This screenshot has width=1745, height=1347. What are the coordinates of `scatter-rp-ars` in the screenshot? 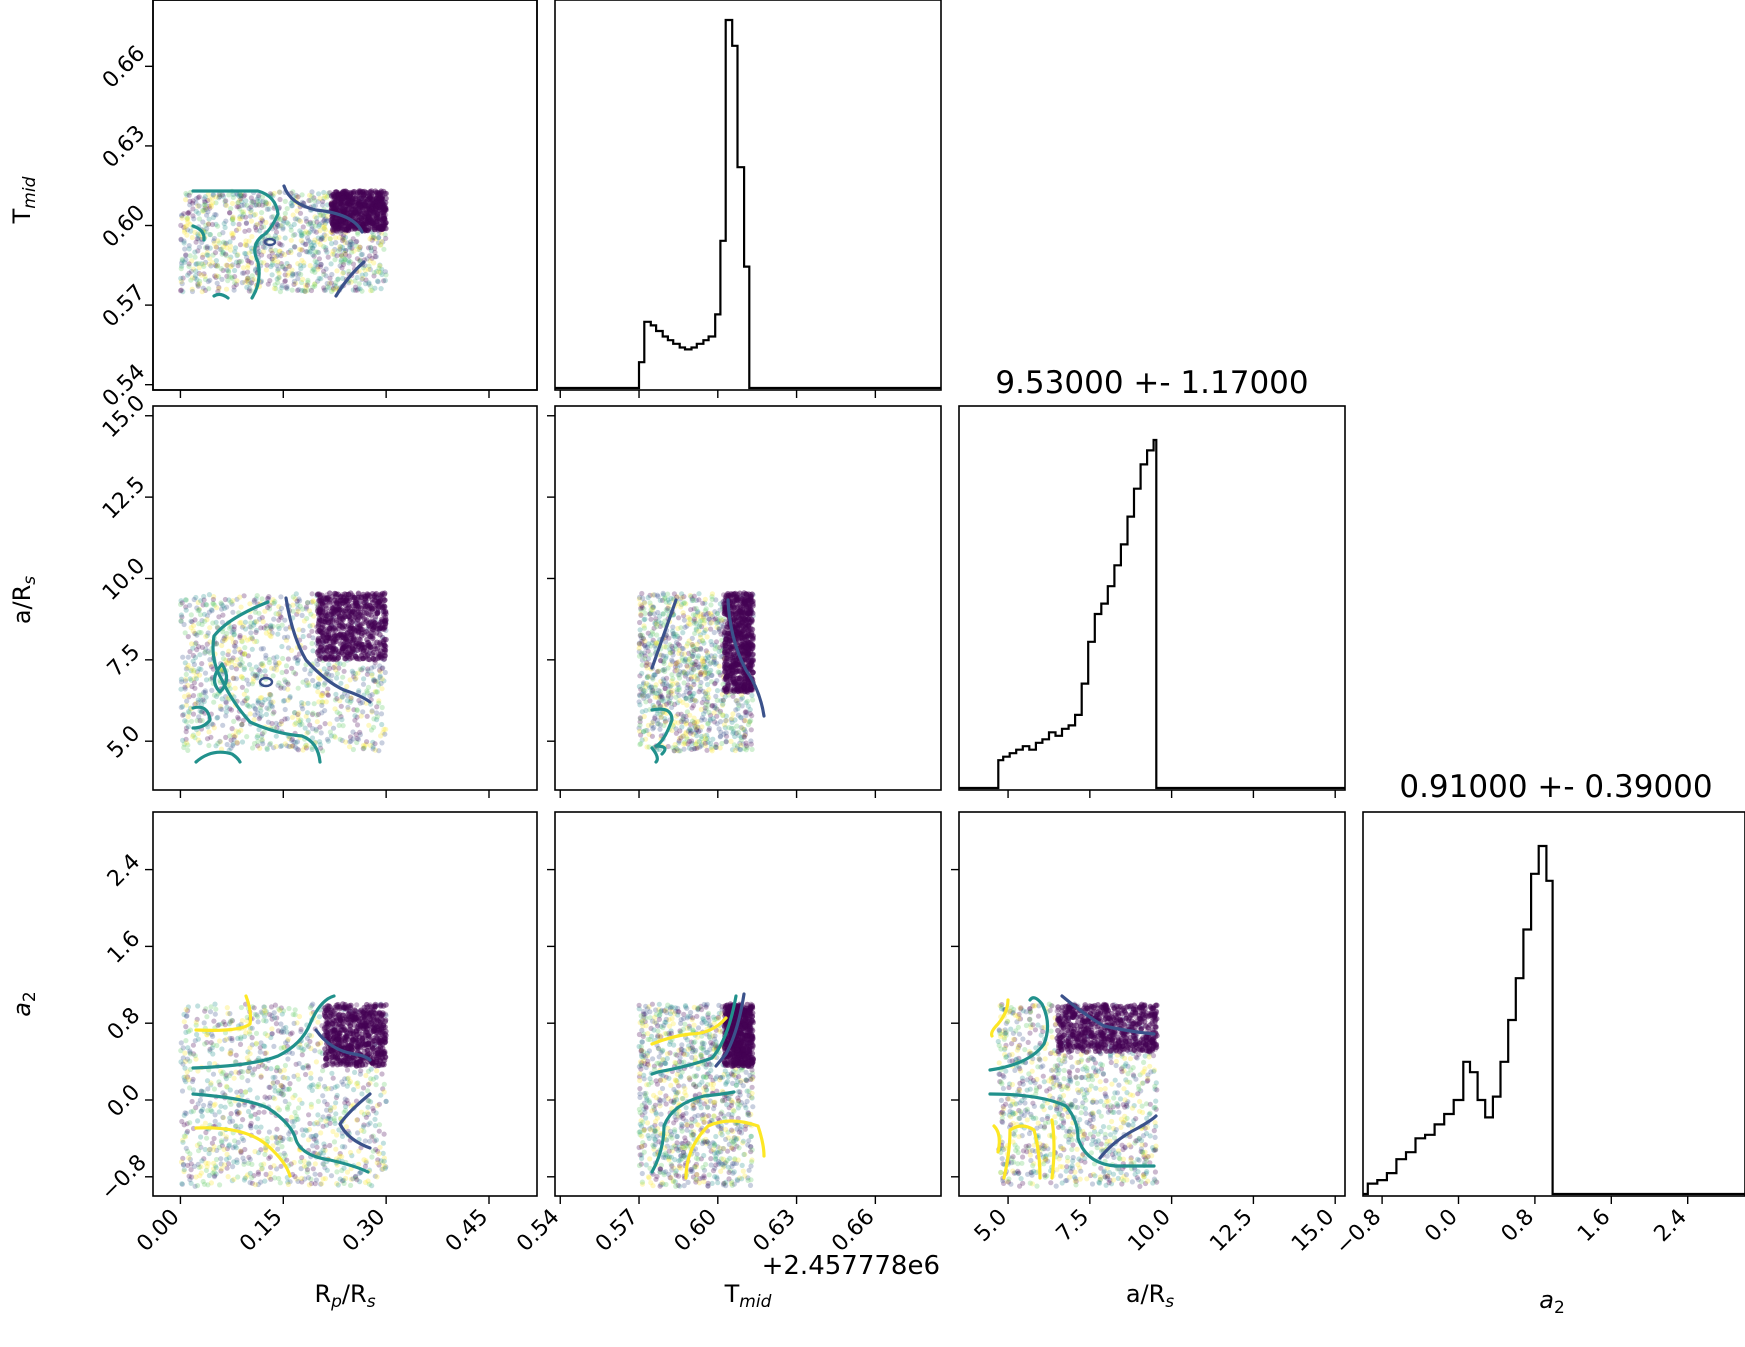 It's located at (283, 672).